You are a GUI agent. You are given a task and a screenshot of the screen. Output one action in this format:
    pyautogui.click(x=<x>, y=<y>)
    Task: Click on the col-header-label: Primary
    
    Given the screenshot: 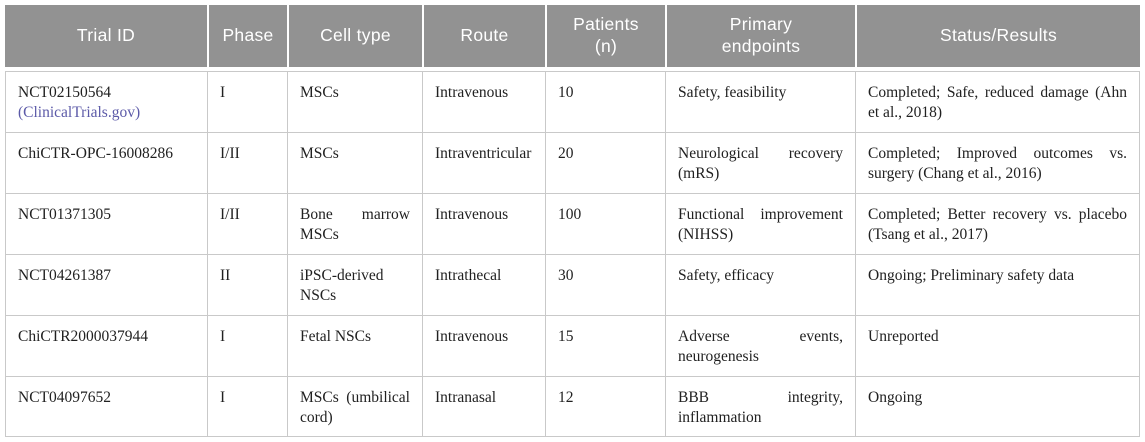 What is the action you would take?
    pyautogui.click(x=761, y=24)
    